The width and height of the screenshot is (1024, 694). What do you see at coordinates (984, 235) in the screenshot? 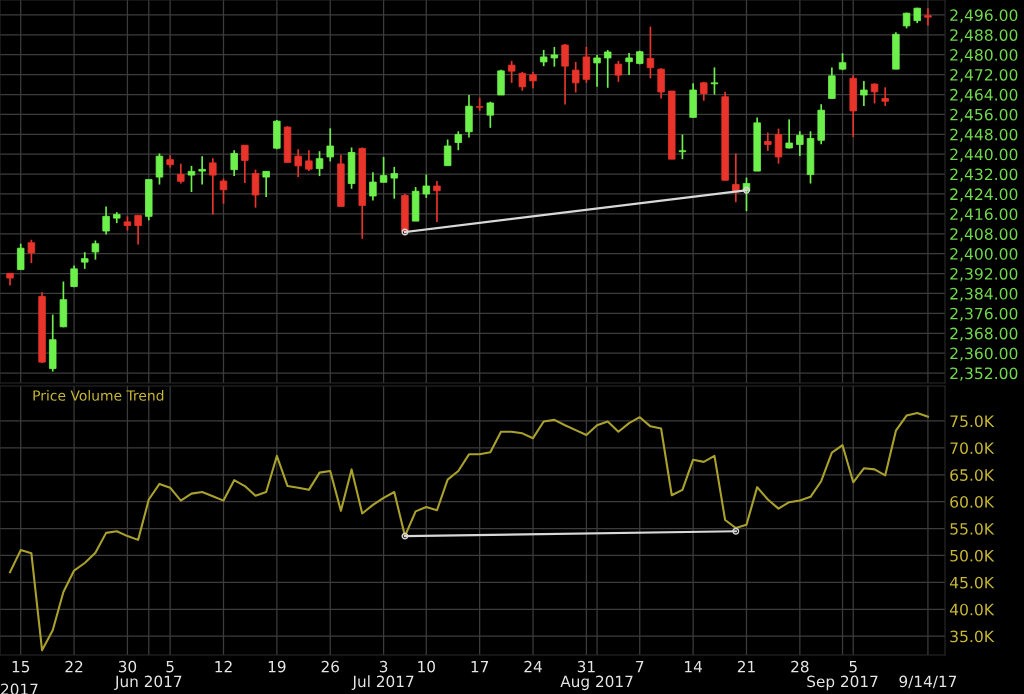
I see `y-tick-label: 2,408.00` at bounding box center [984, 235].